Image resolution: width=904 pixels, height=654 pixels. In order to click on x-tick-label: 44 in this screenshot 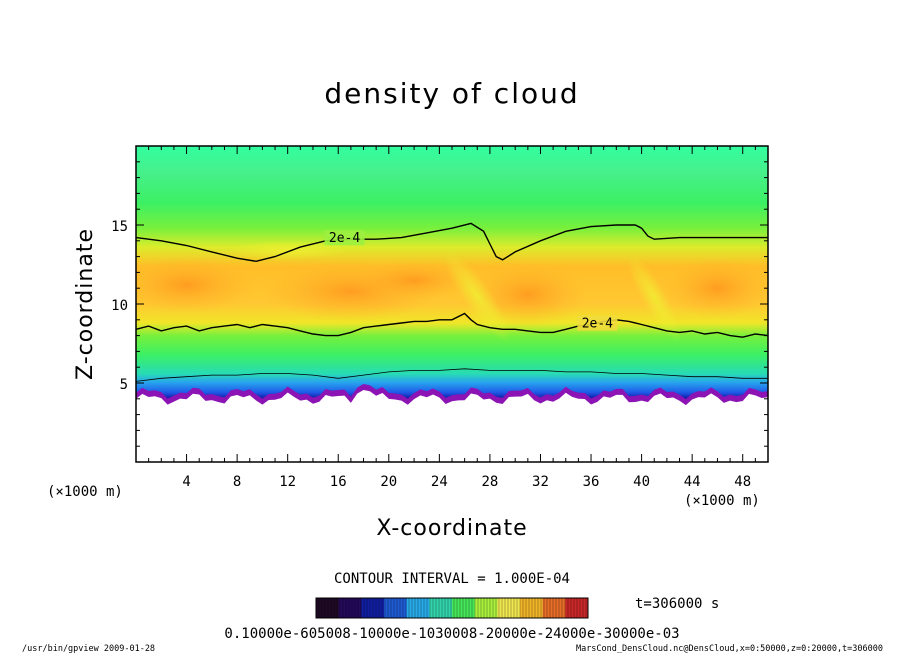, I will do `click(692, 482)`.